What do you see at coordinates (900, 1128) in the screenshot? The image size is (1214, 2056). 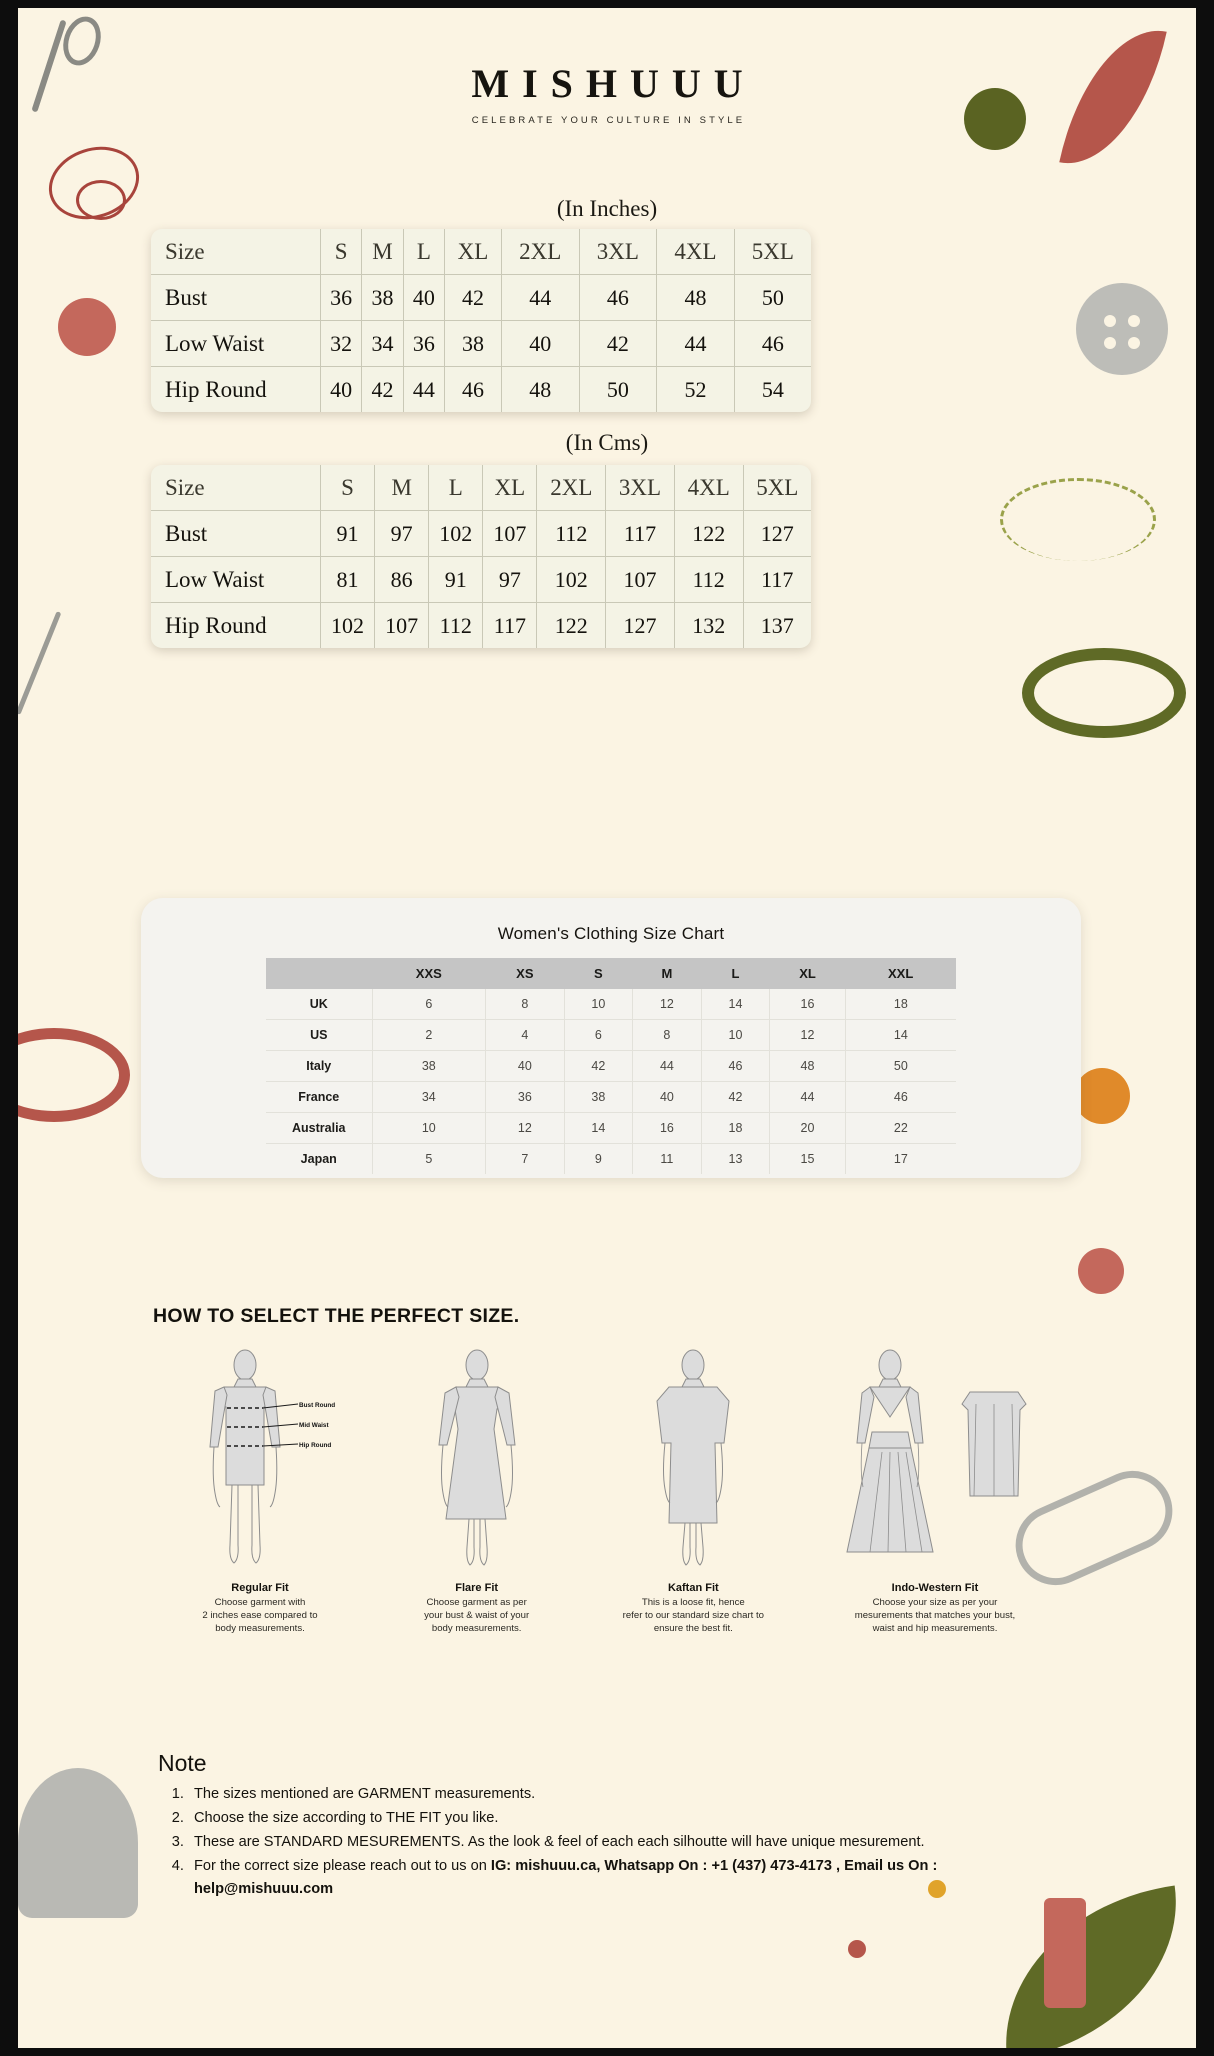 I see `cell: 22` at bounding box center [900, 1128].